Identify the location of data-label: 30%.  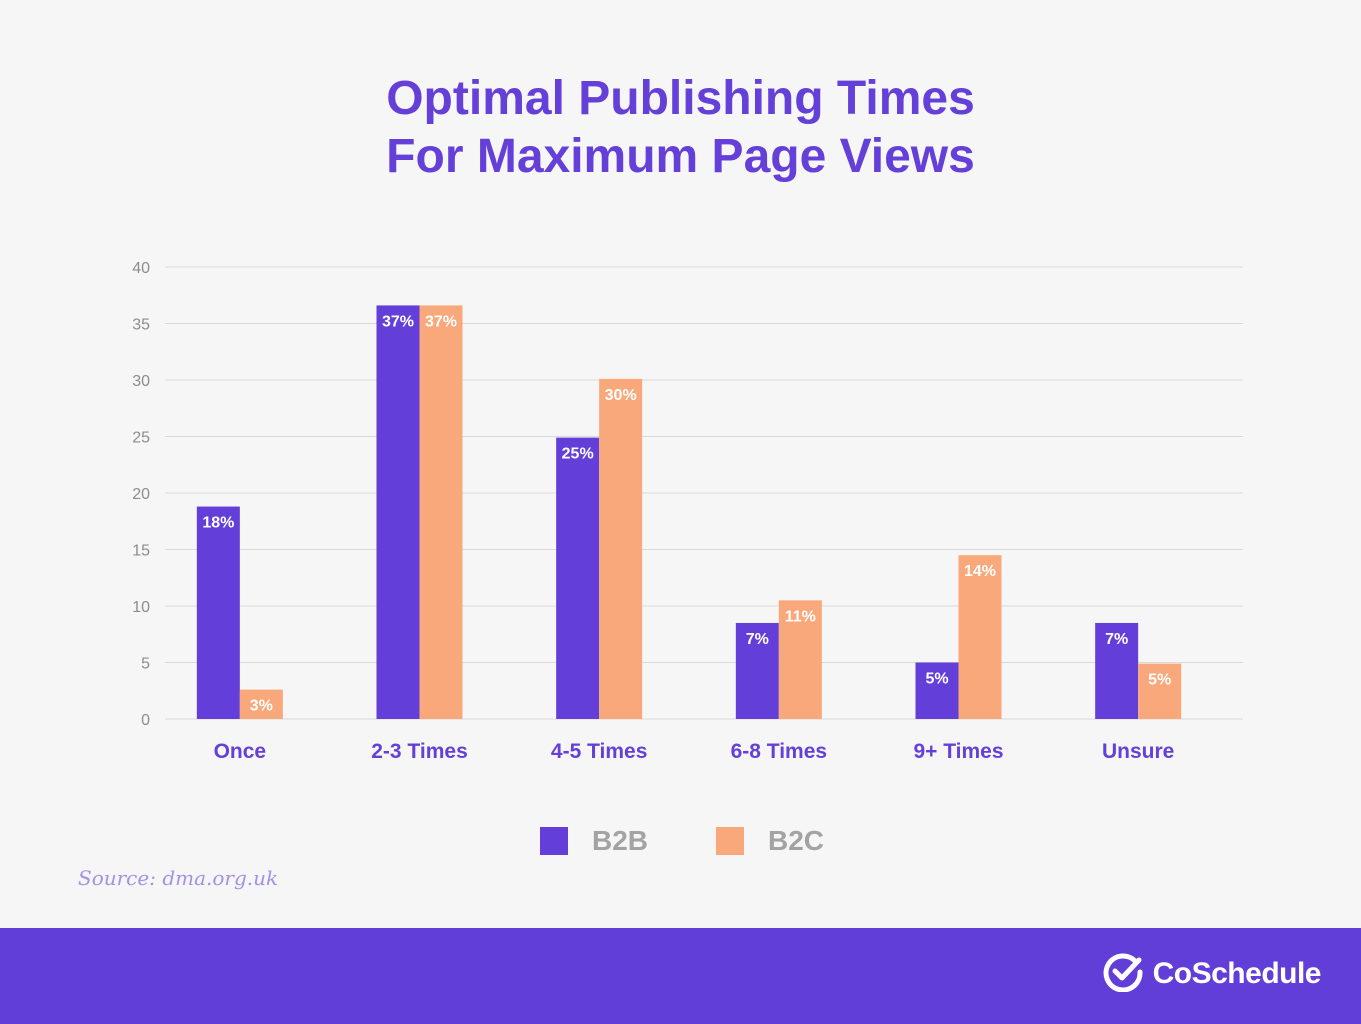
(621, 395).